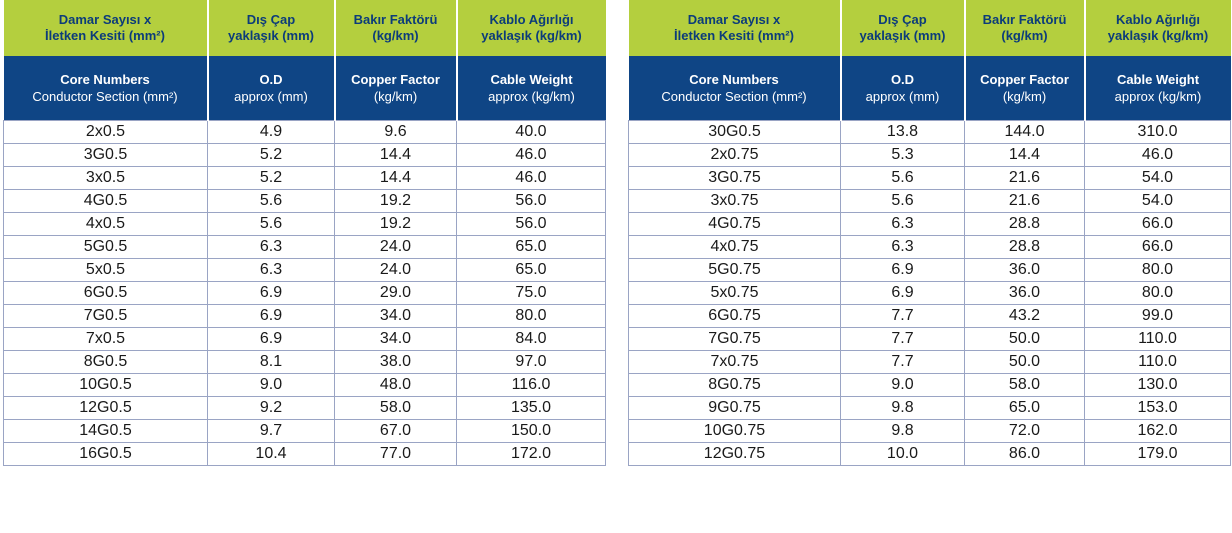 This screenshot has height=533, width=1232. I want to click on table-row: 4x0.75 6.3 28.8 66.0, so click(929, 247).